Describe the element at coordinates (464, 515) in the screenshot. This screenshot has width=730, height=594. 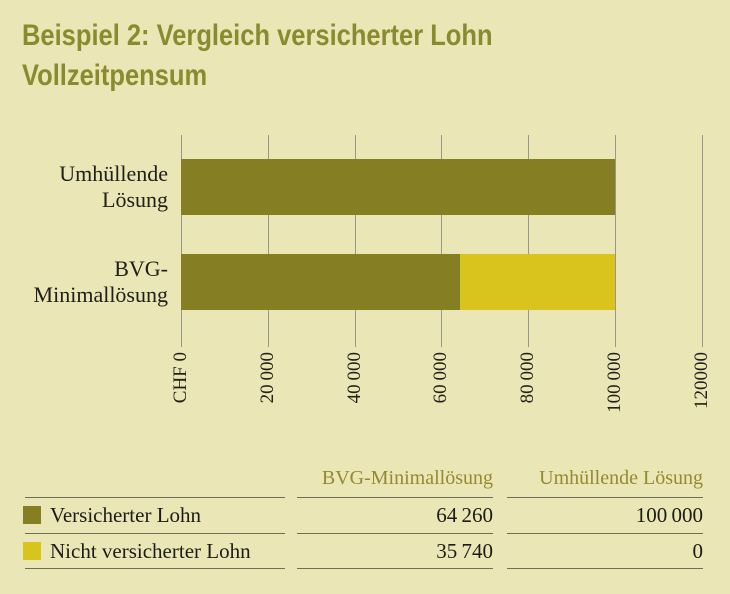
I see `table-value-cell: 64 260` at that location.